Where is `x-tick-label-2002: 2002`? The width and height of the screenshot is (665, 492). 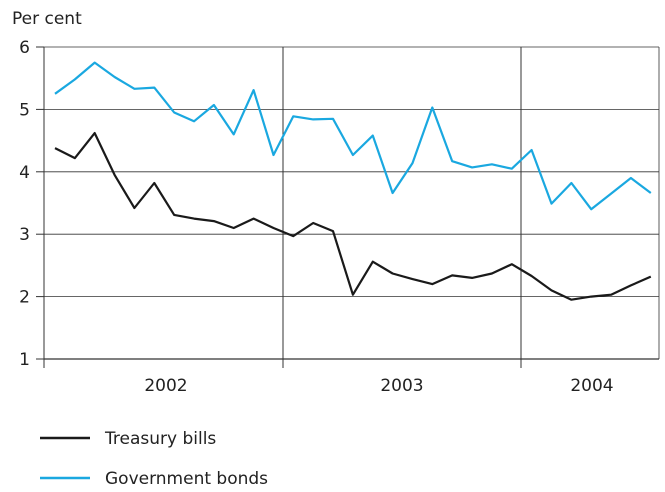
x-tick-label-2002: 2002 is located at coordinates (165, 386).